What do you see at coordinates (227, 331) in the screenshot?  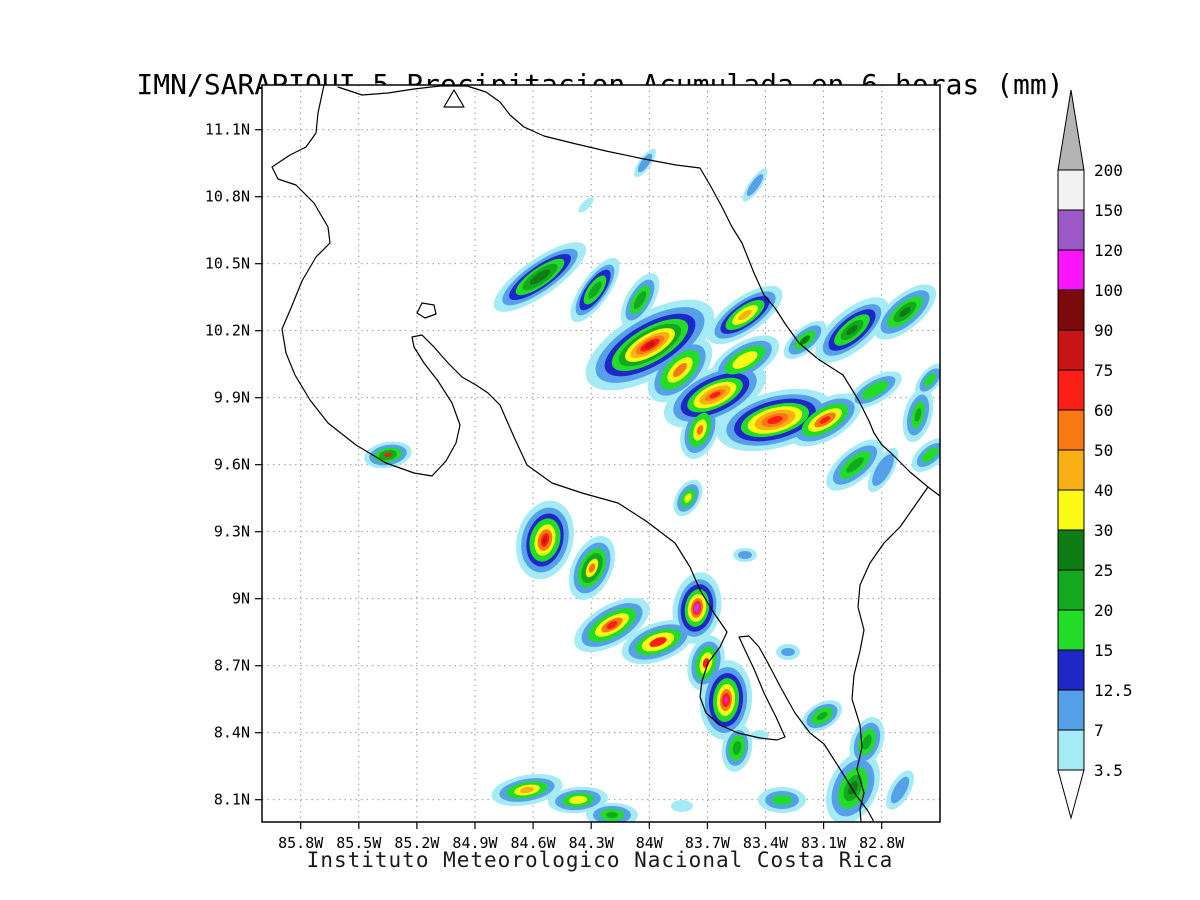 I see `lat-label: 10.2N` at bounding box center [227, 331].